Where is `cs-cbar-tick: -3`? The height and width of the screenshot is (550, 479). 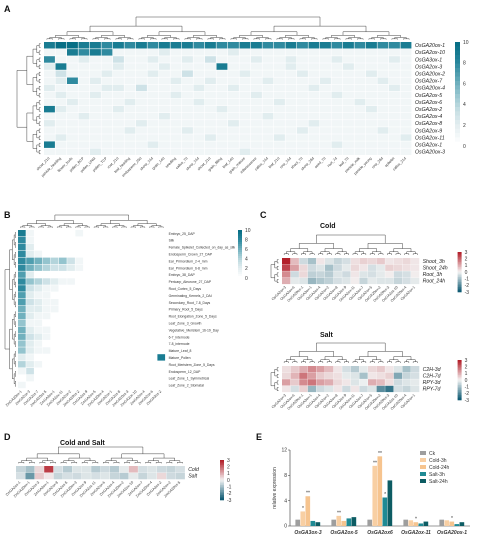 cs-cbar-tick: -3 is located at coordinates (467, 401).